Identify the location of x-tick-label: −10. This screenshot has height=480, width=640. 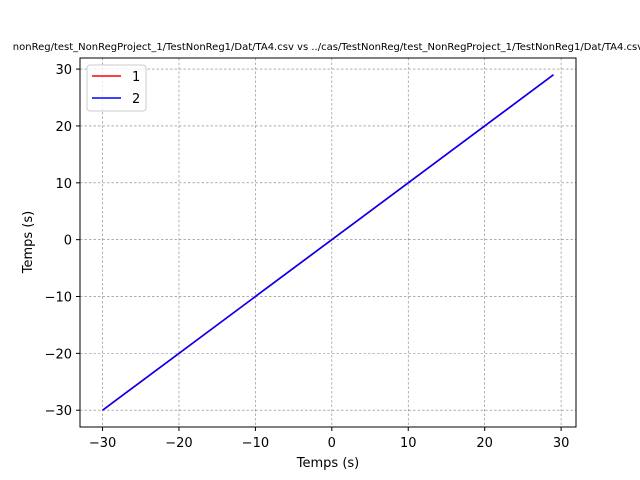
(255, 443).